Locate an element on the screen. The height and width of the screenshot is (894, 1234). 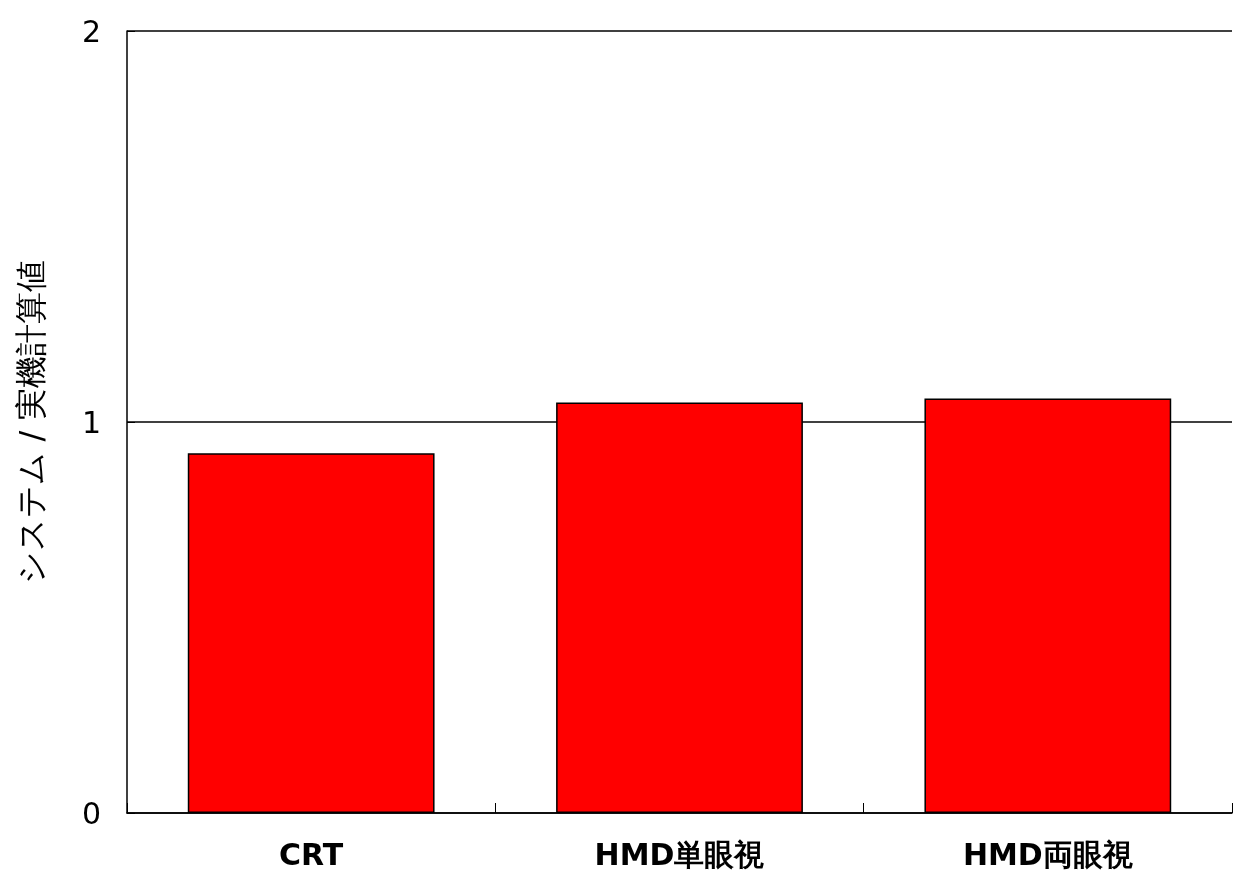
x-tick-label: CRT is located at coordinates (311, 854).